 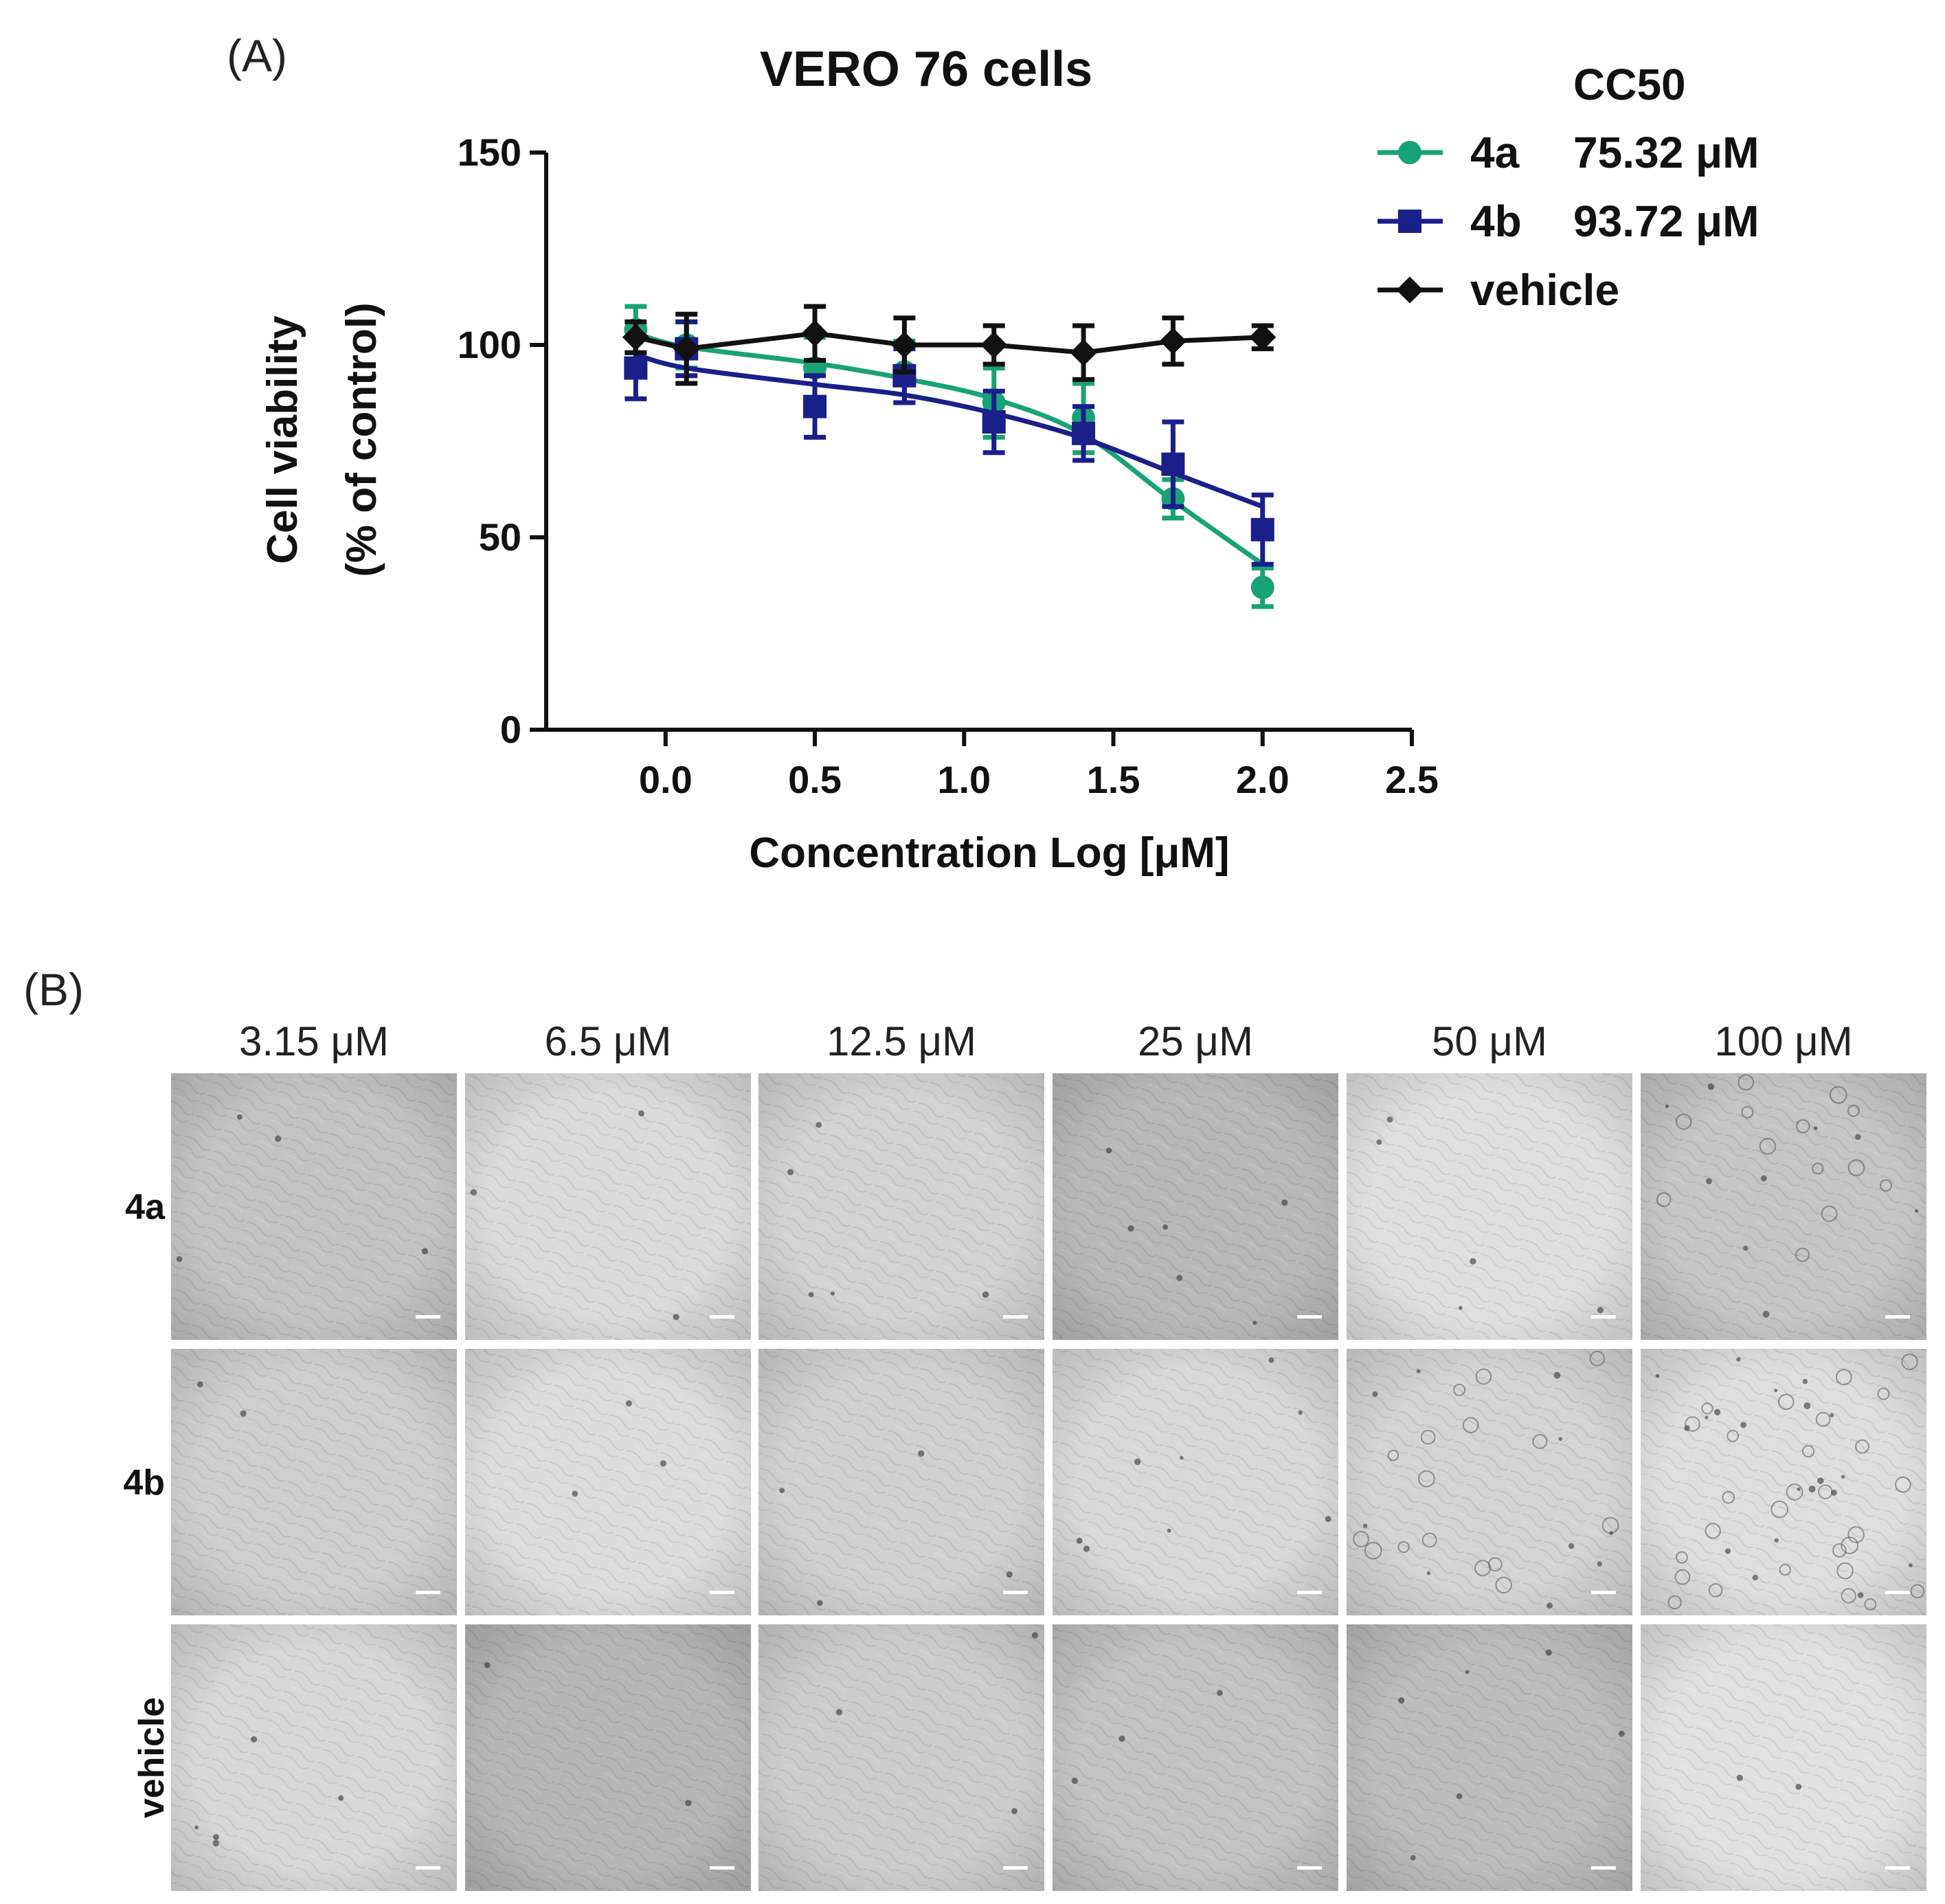 What do you see at coordinates (1084, 433) in the screenshot?
I see `data-point-4b` at bounding box center [1084, 433].